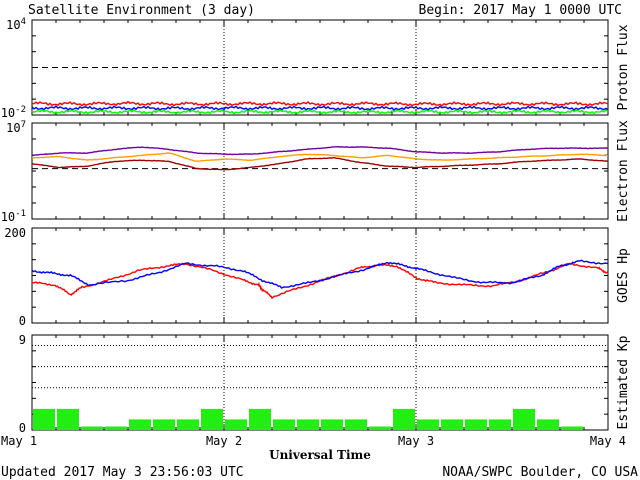 The image size is (640, 480). I want to click on kp-y-label: Estimated Kp, so click(623, 382).